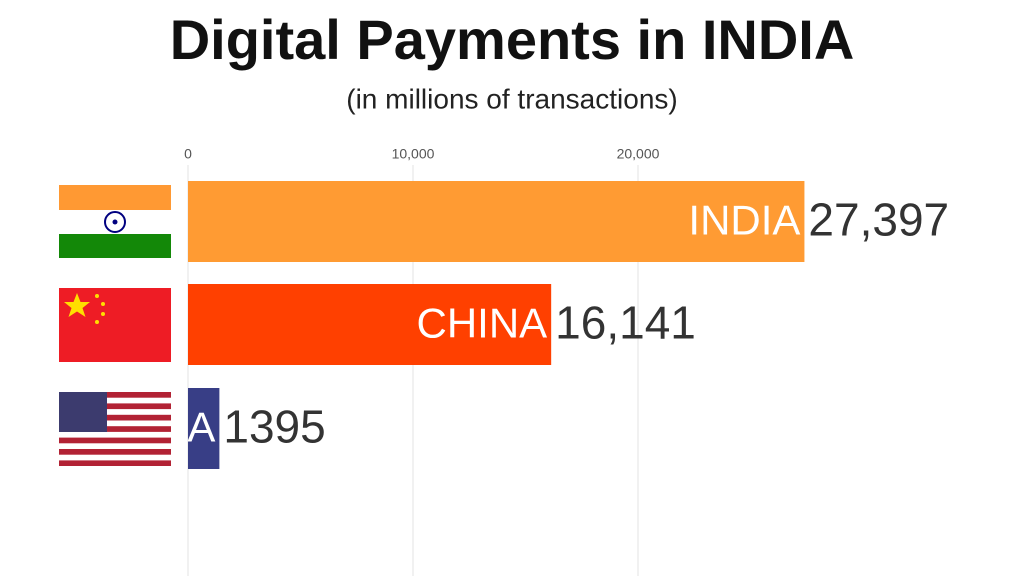  I want to click on x-tick-label: 20,000, so click(638, 154).